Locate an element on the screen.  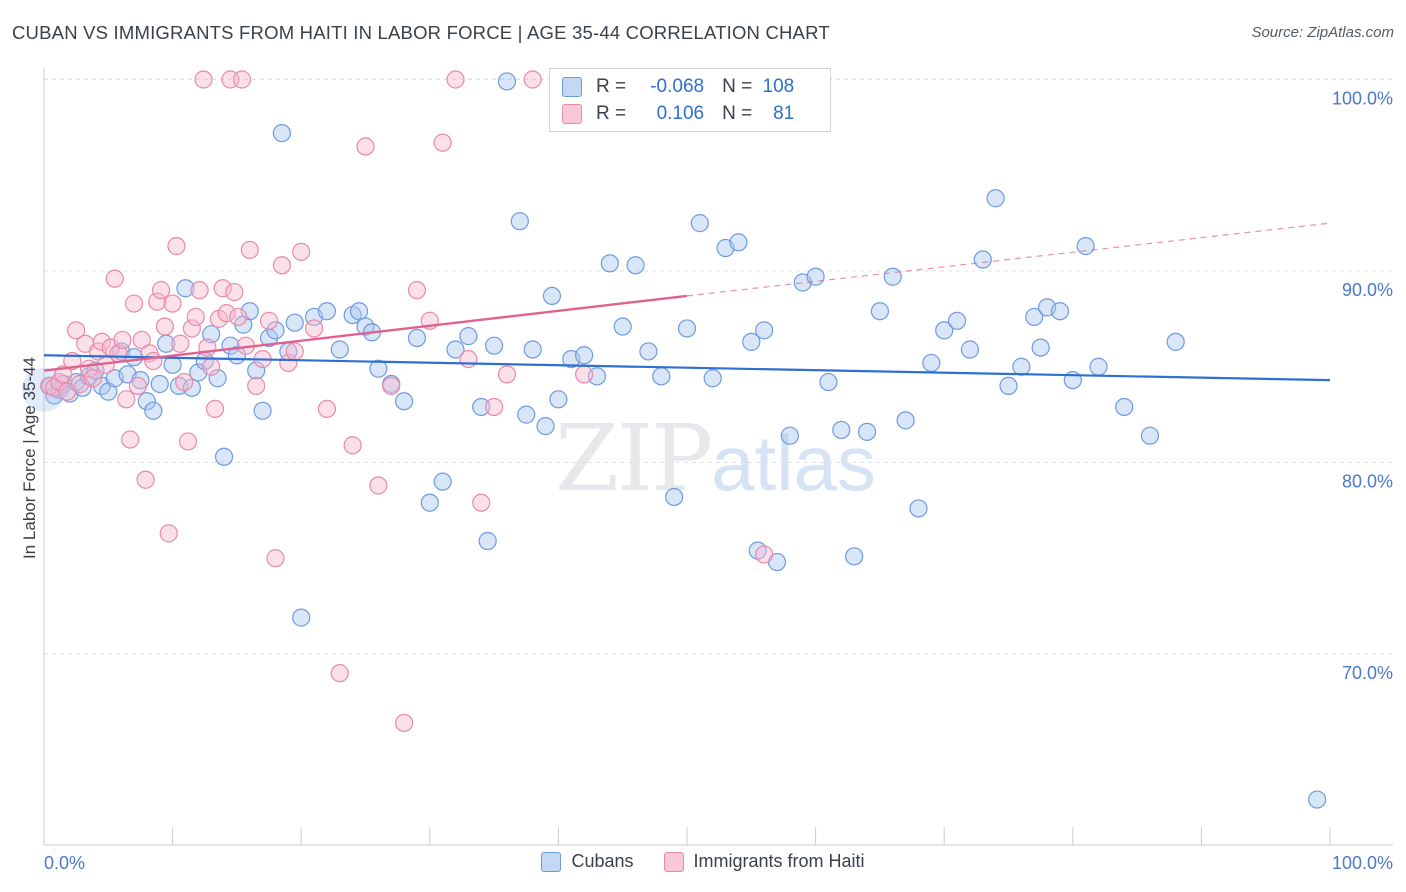
legend-label-haiti: Immigrants from Haiti is located at coordinates (779, 861).